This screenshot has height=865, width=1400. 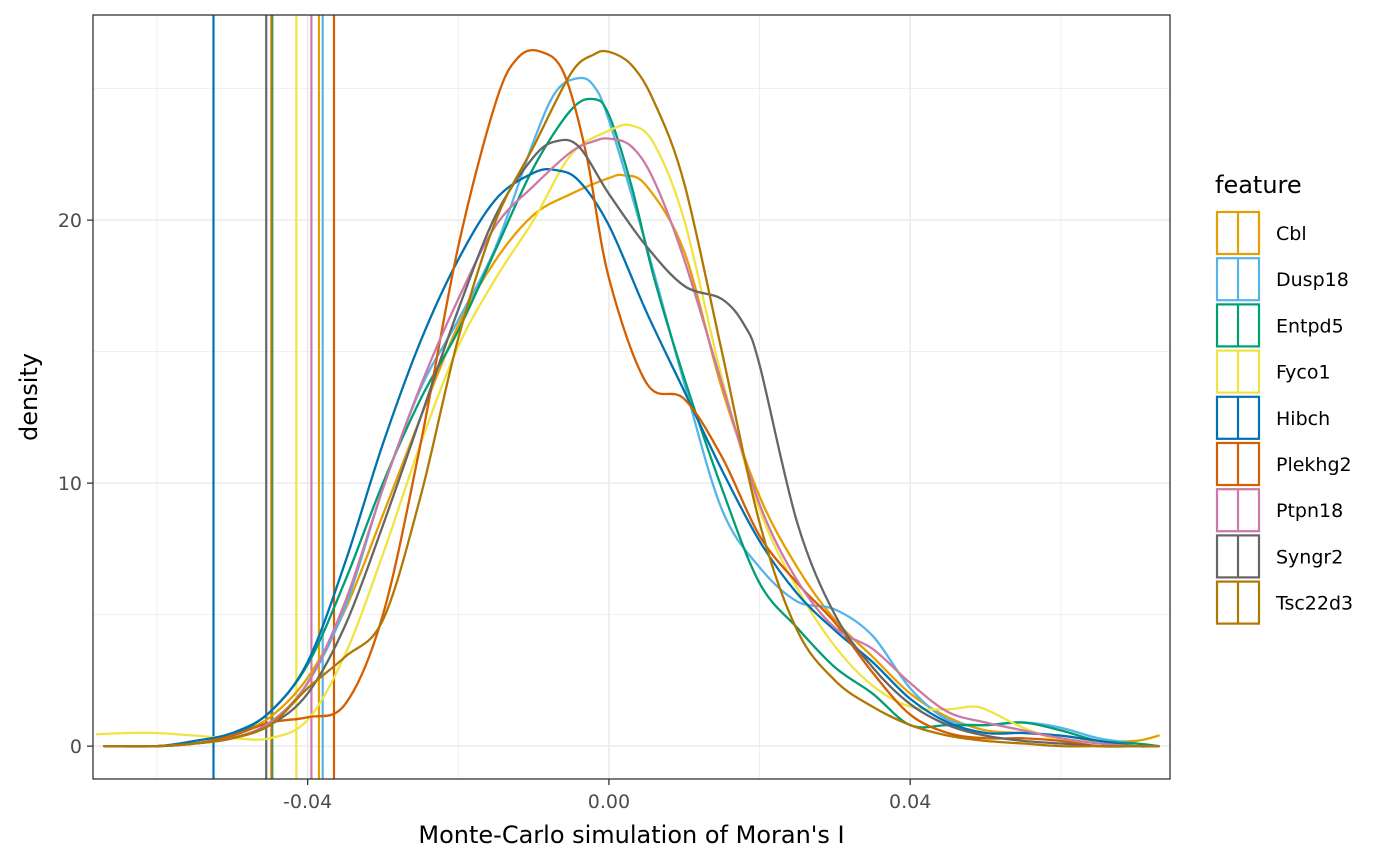 I want to click on legend-item-dusp18: Dusp18, so click(x=1282, y=279).